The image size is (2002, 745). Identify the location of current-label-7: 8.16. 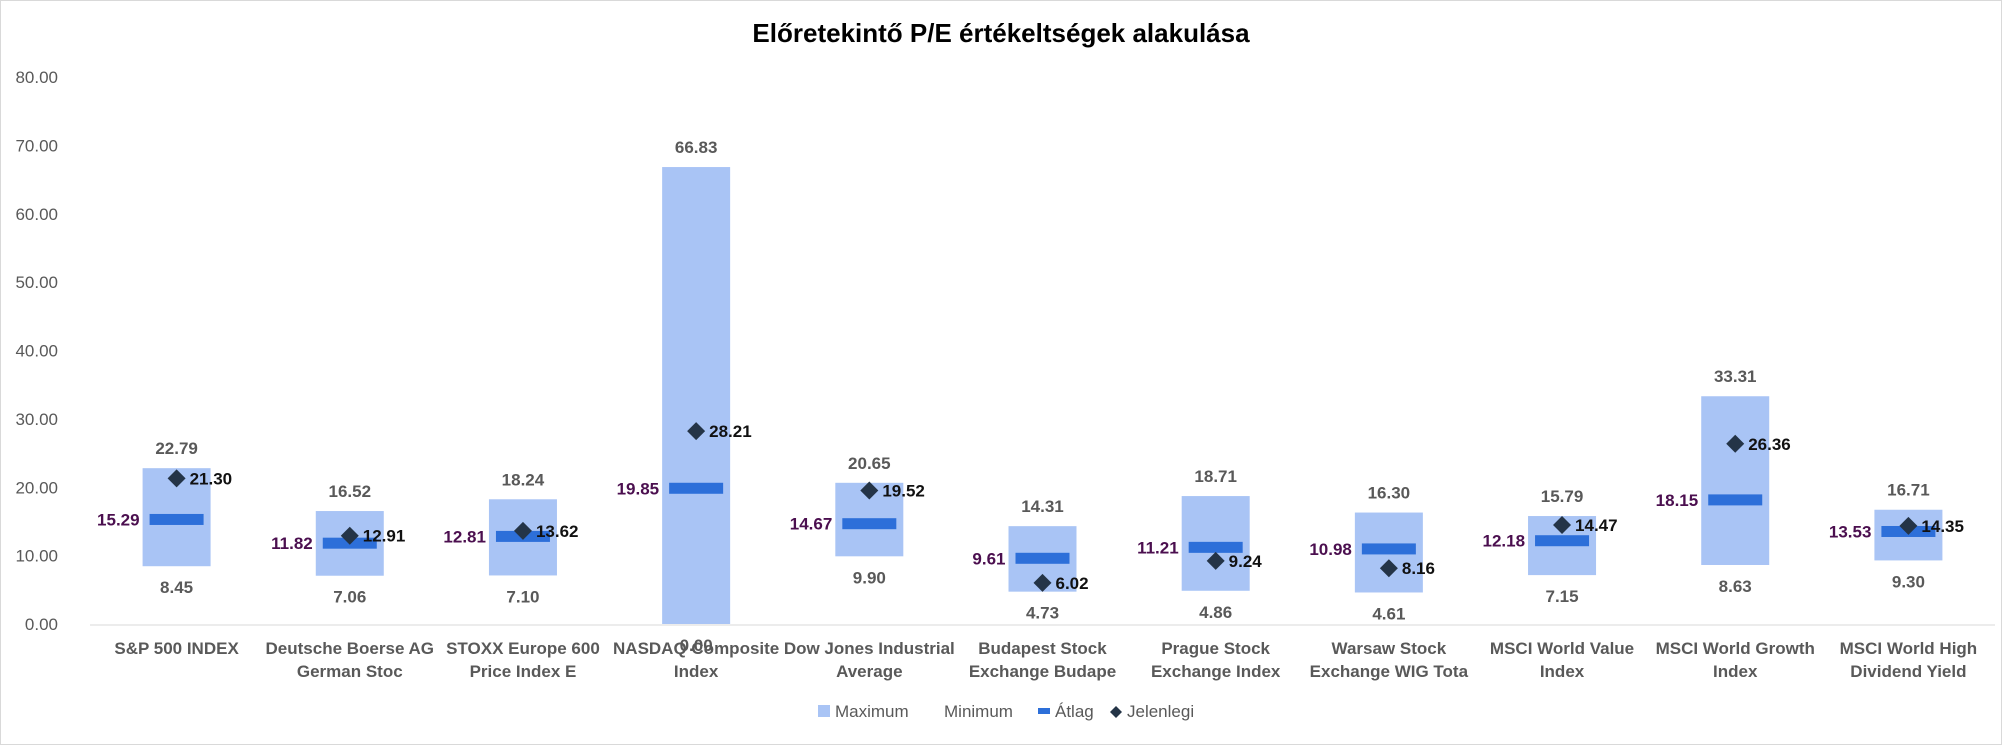
(1418, 568).